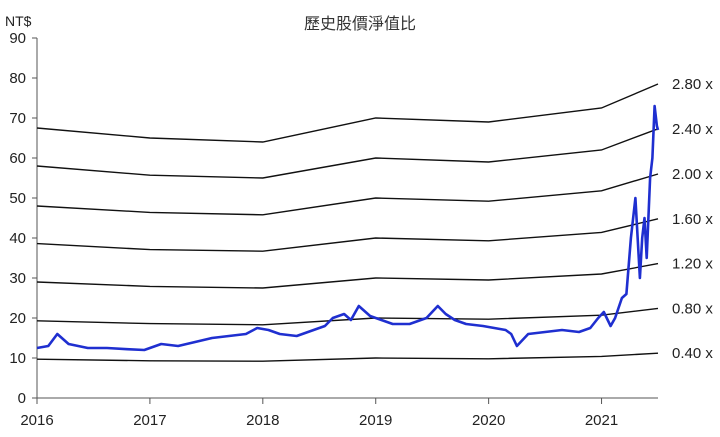 The image size is (720, 437). Describe the element at coordinates (17, 358) in the screenshot. I see `y-tick-label: 10` at that location.